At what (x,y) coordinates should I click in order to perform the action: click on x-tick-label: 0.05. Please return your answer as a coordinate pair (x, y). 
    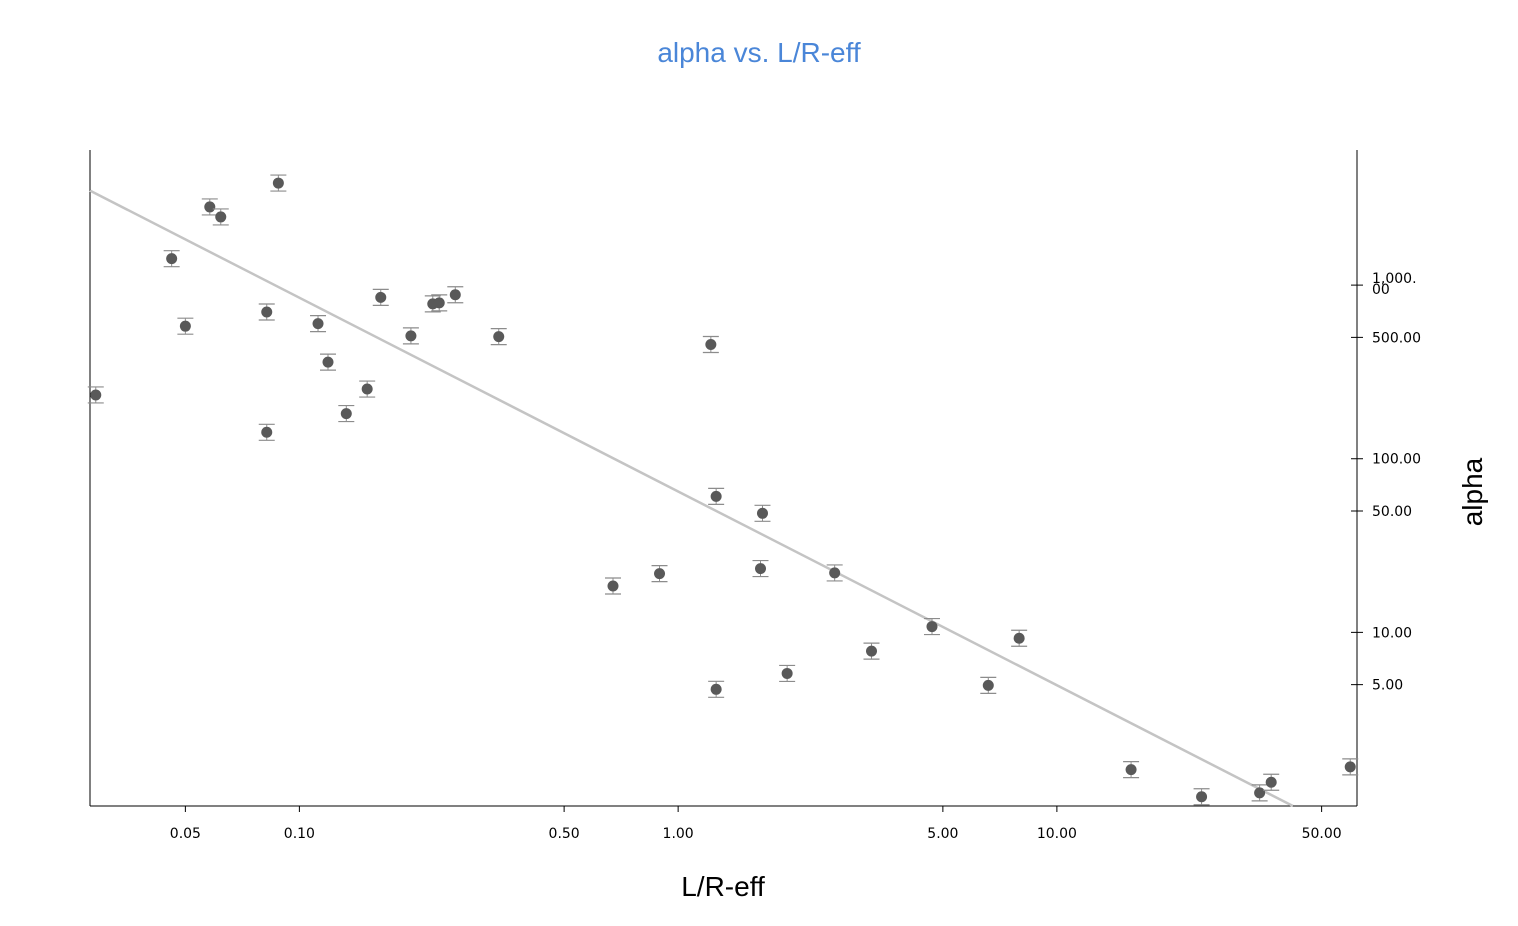
    Looking at the image, I should click on (185, 834).